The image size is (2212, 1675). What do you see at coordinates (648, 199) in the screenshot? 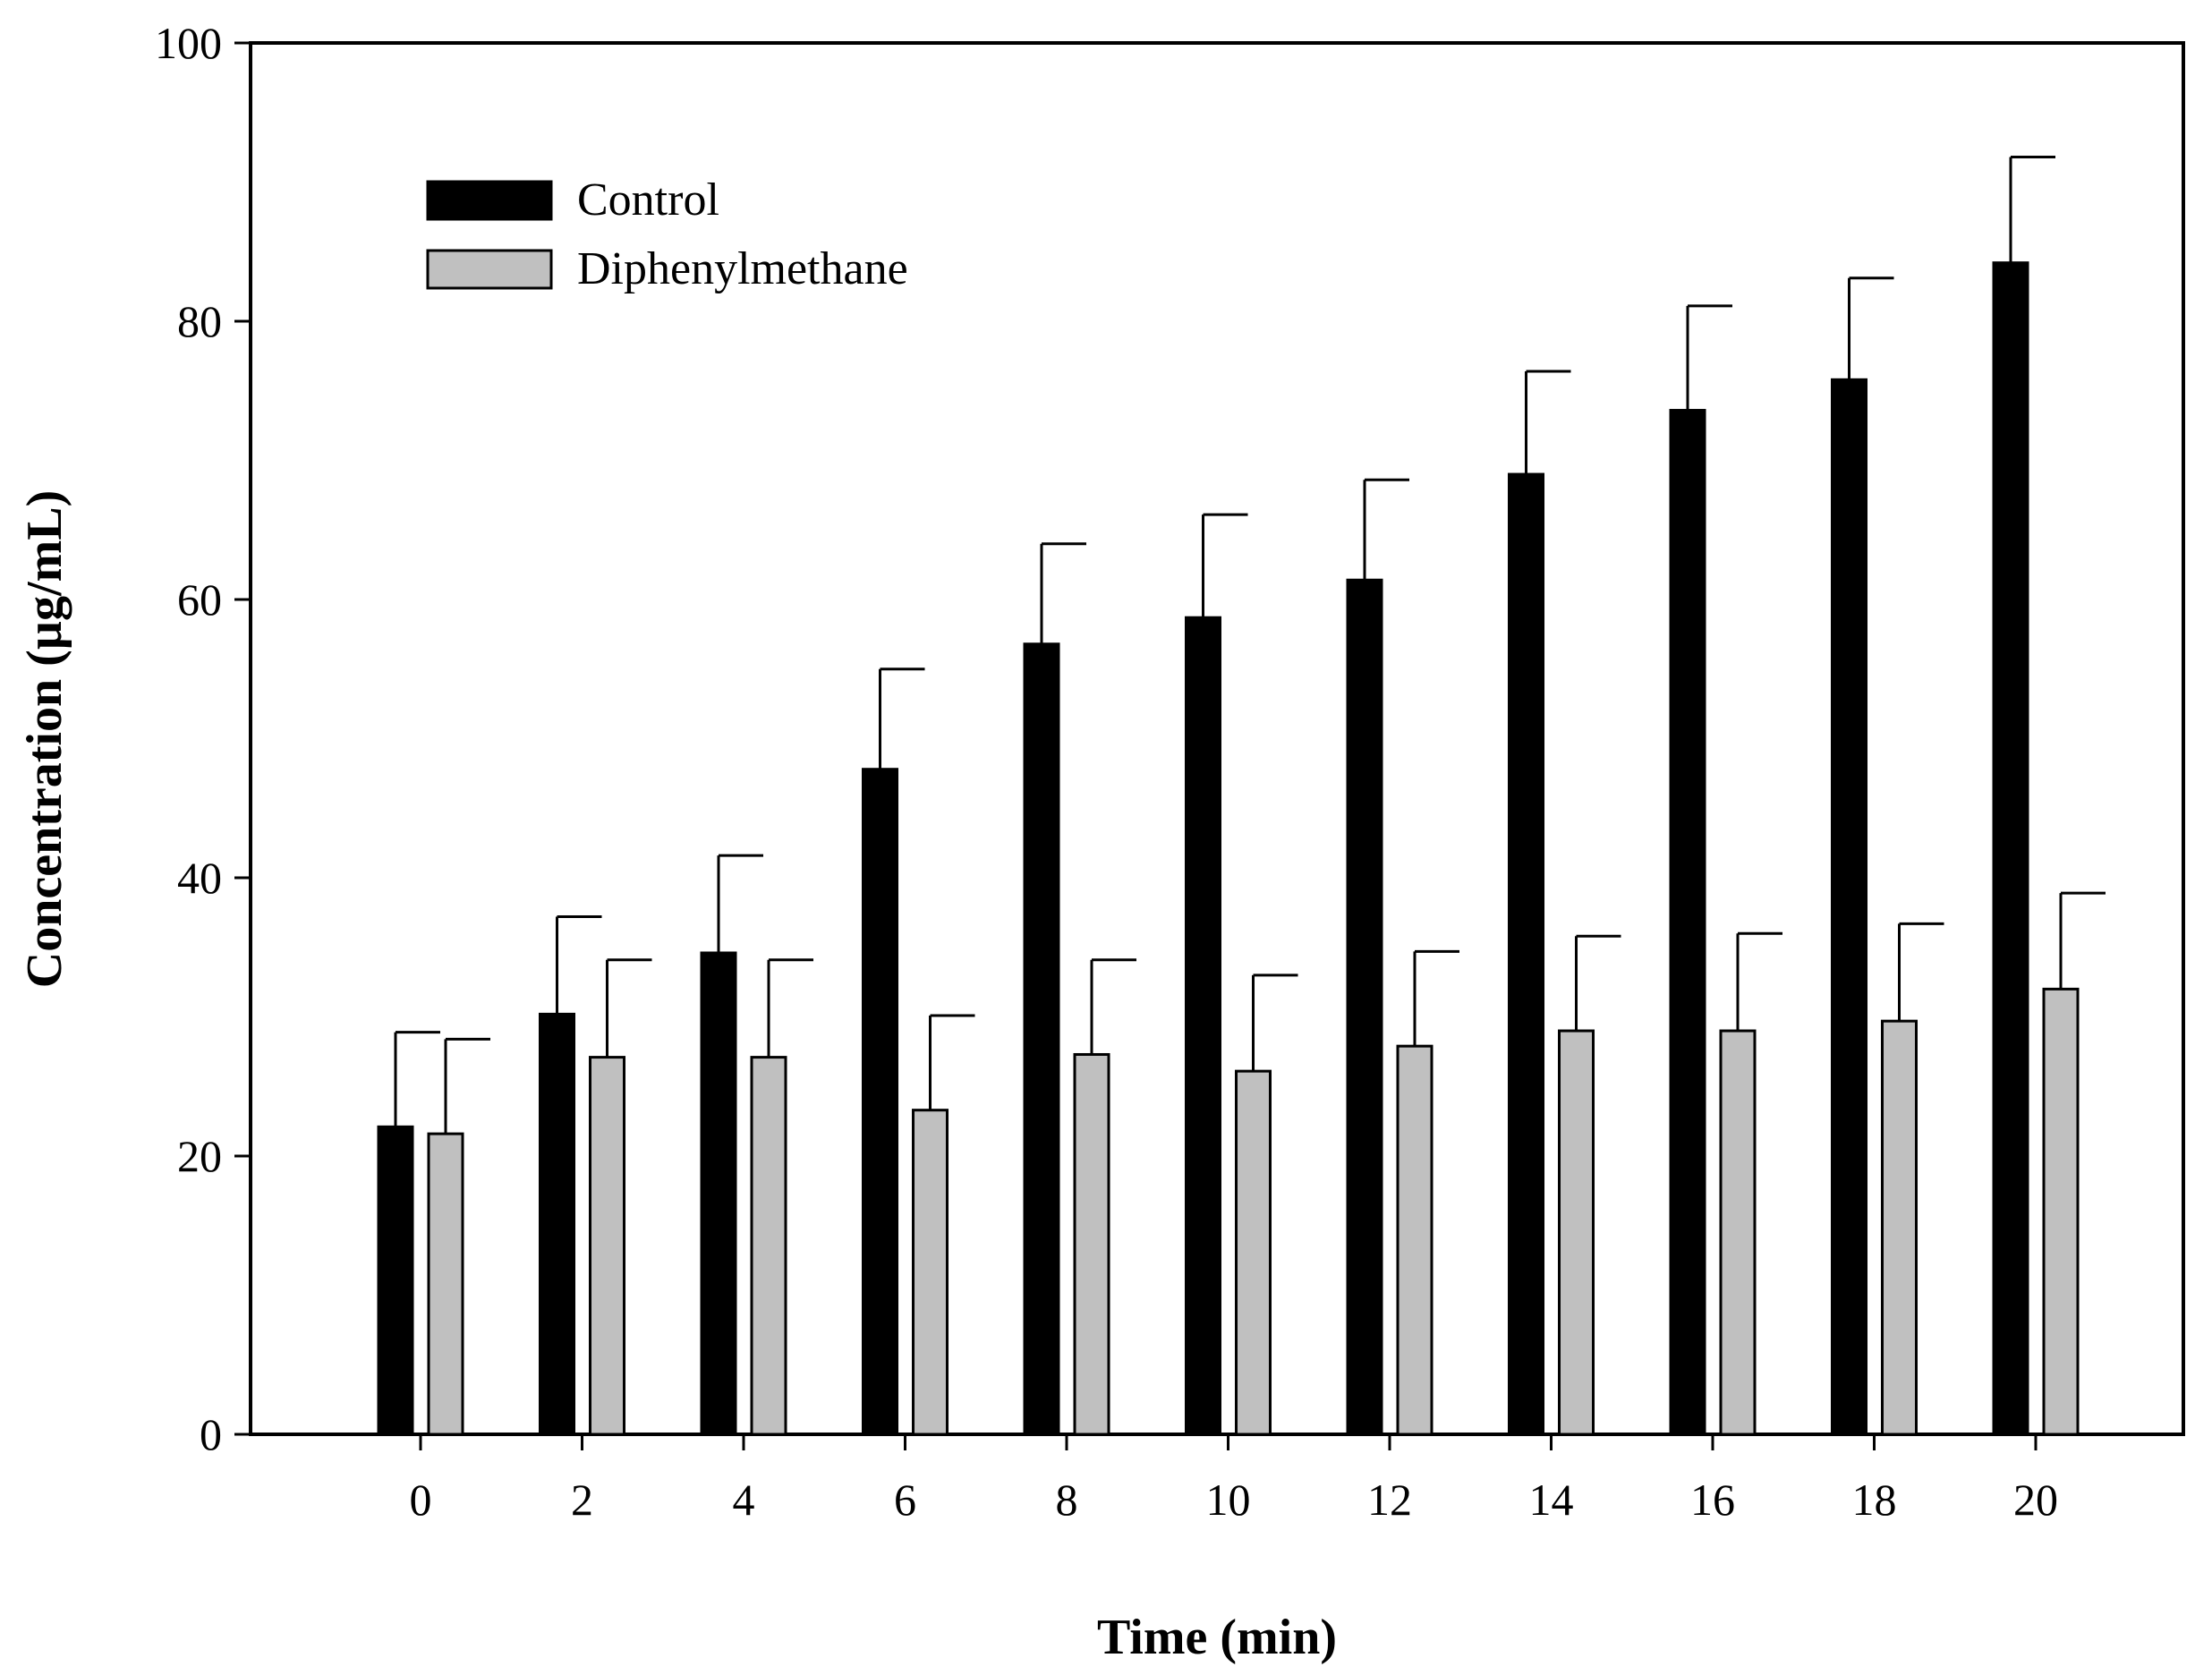
I see `legend-label-control: Control` at bounding box center [648, 199].